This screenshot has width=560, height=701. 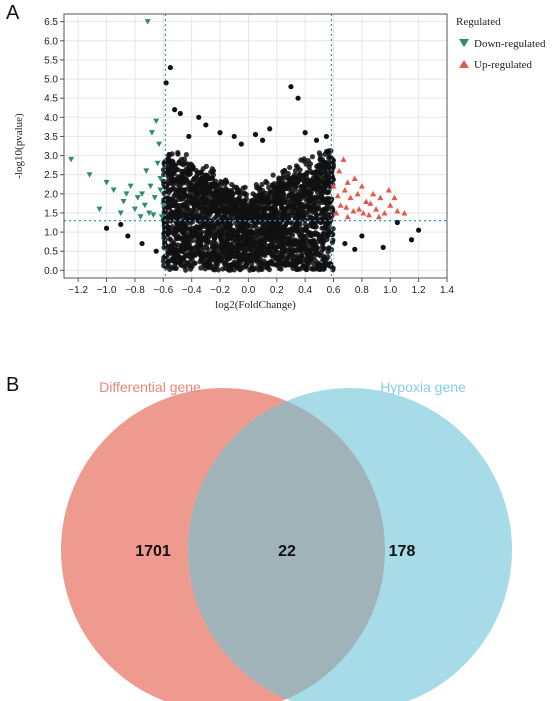 I want to click on venn-title-hypoxia: Hypoxia gene, so click(x=423, y=387).